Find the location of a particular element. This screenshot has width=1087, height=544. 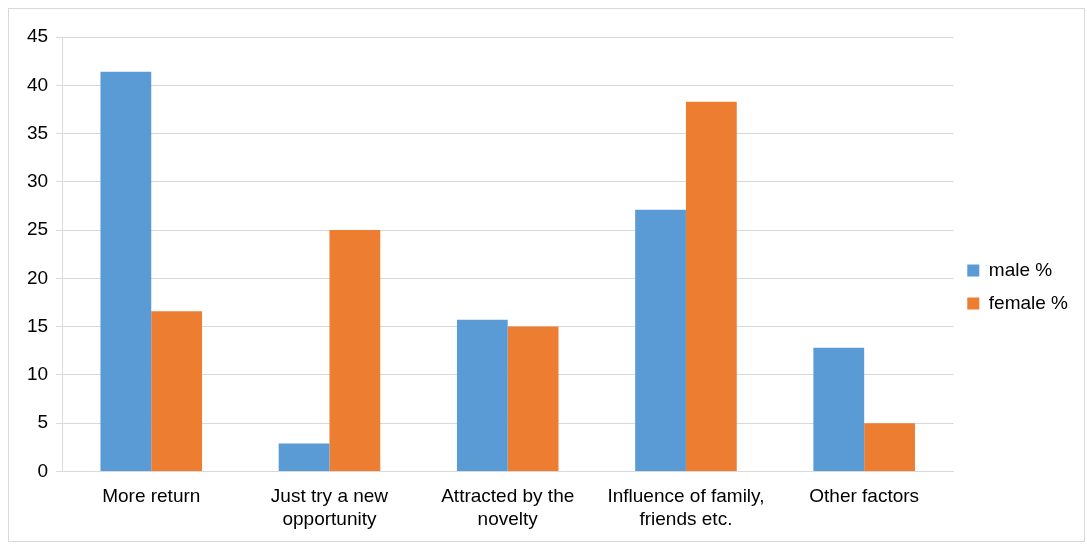

x-tick-label: Attracted by the novelty is located at coordinates (508, 507).